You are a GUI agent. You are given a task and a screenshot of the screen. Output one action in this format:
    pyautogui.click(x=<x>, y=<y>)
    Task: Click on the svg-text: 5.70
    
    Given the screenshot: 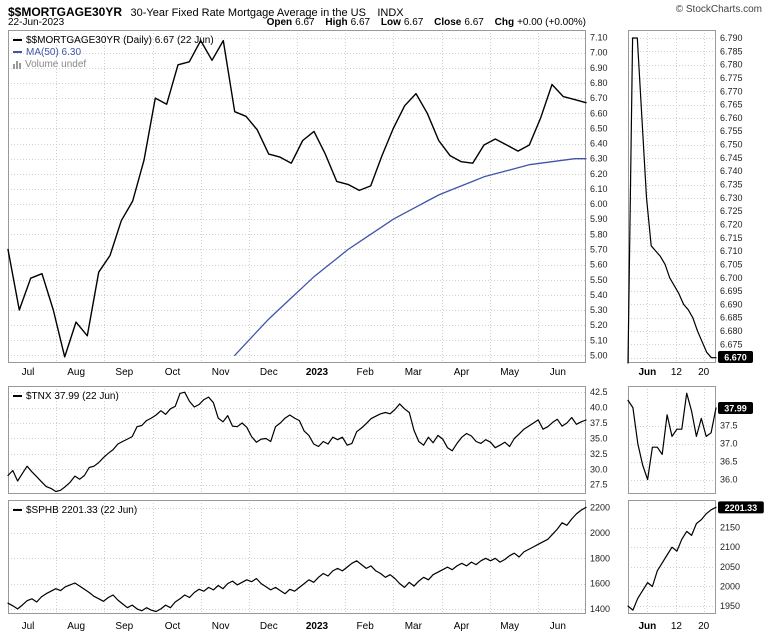 What is the action you would take?
    pyautogui.click(x=599, y=249)
    